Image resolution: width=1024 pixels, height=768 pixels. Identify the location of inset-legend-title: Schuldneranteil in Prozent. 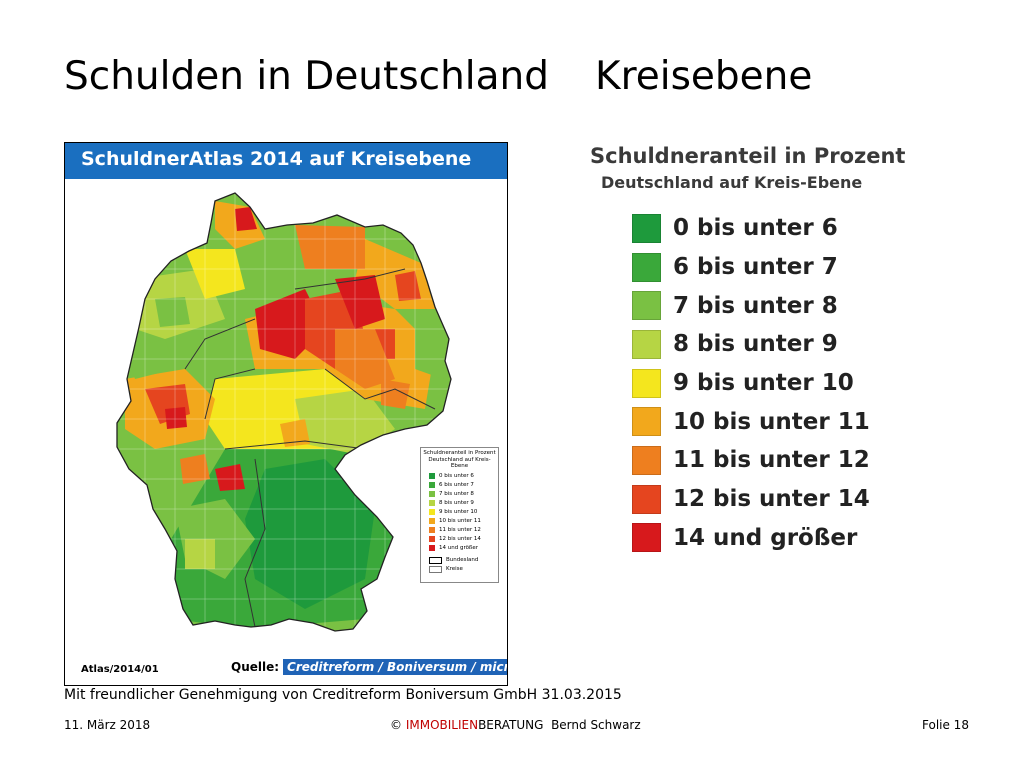
(459, 453).